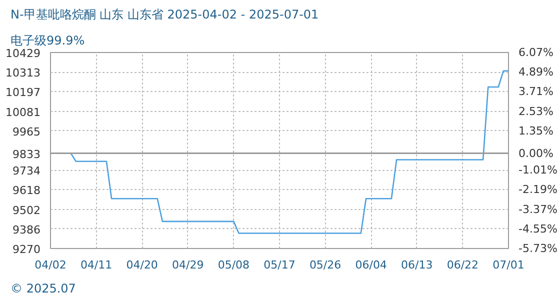 This screenshot has width=560, height=300. I want to click on x-tick-label: 06/13, so click(417, 265).